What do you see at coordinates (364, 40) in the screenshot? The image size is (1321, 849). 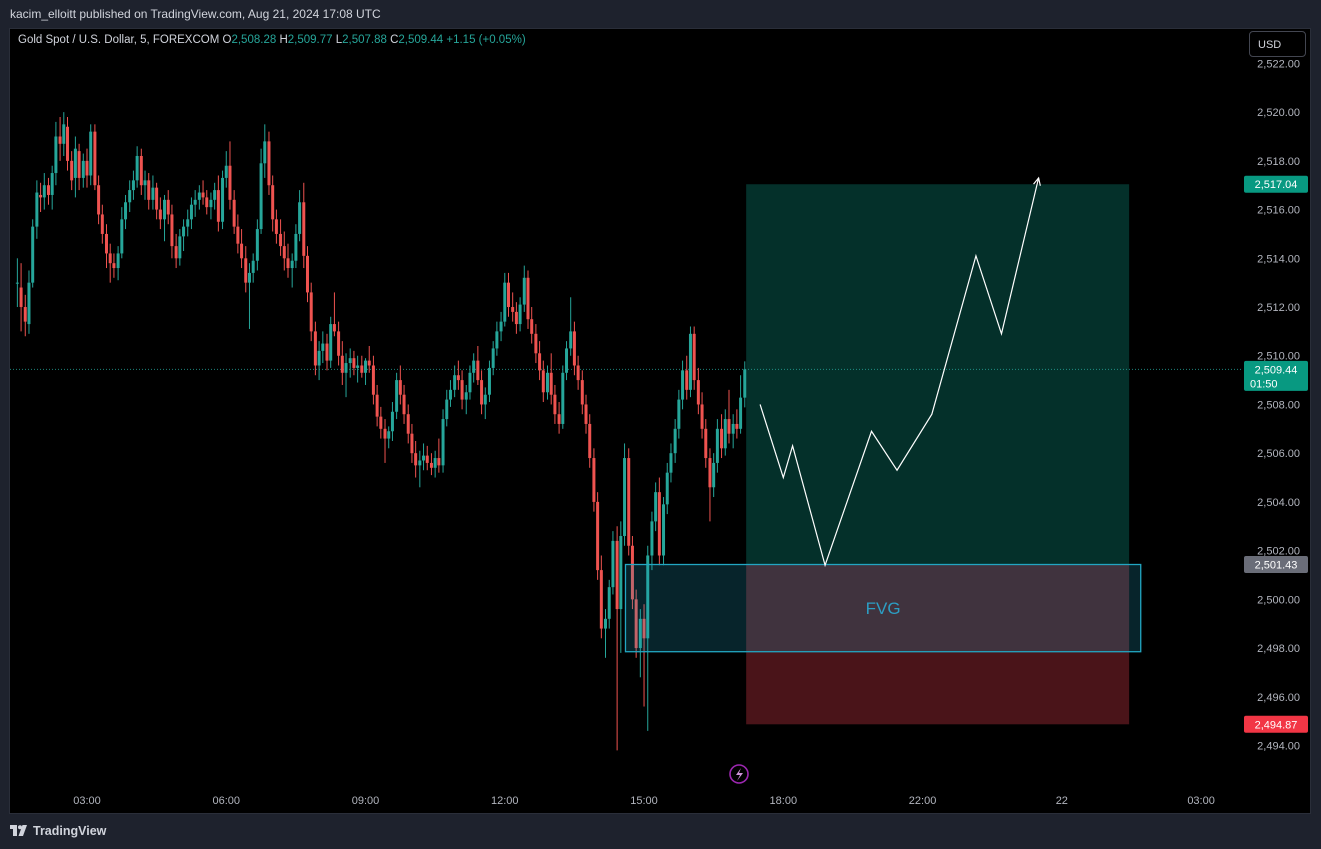 I see `low-value: 2,507.88` at bounding box center [364, 40].